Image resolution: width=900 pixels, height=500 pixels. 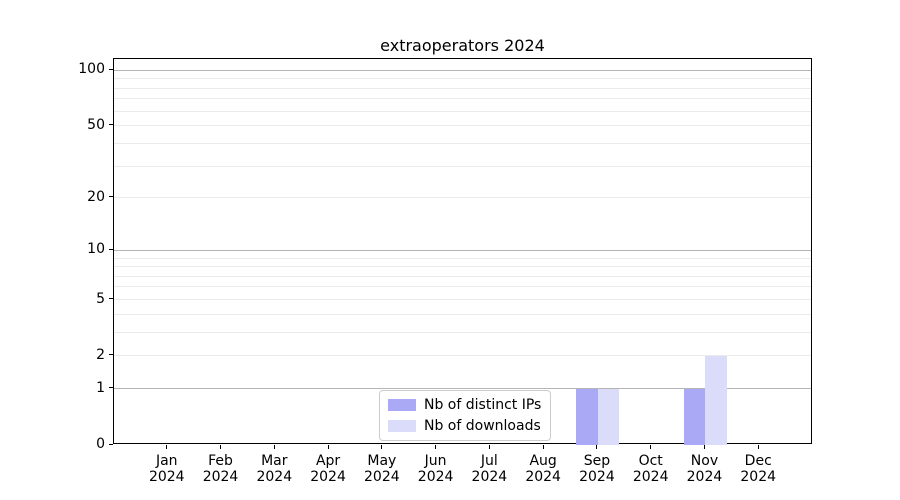 I want to click on x-tick-label: Dec 2024, so click(x=758, y=469).